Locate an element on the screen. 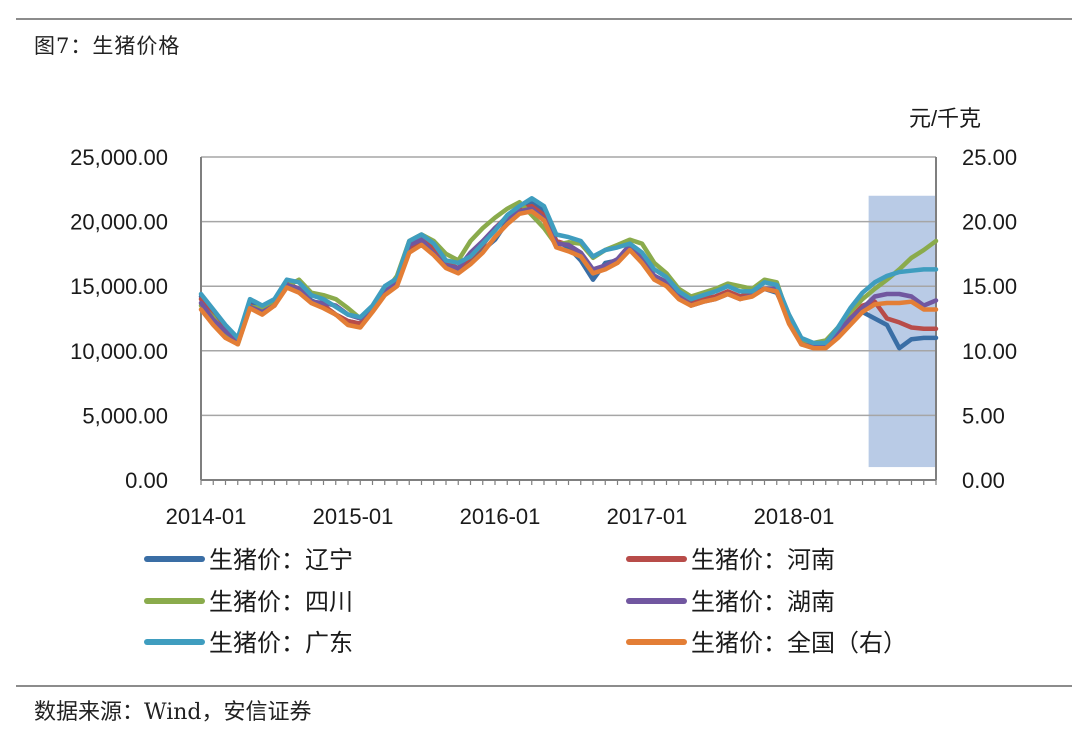 Image resolution: width=1080 pixels, height=733 pixels. right-tick-label: 25.00 is located at coordinates (989, 157).